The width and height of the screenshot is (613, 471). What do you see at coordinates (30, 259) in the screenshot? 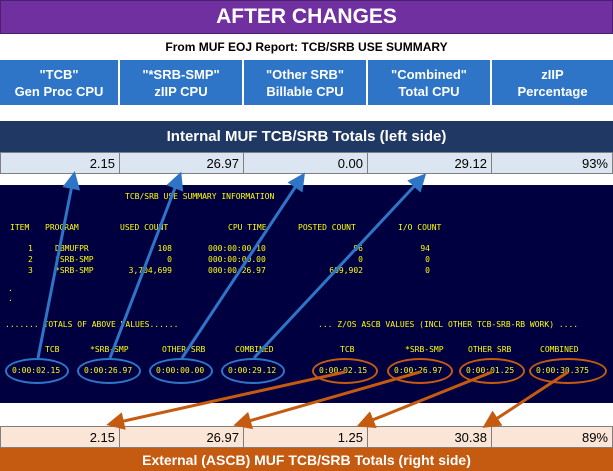
I see `screen-cell: 2` at bounding box center [30, 259].